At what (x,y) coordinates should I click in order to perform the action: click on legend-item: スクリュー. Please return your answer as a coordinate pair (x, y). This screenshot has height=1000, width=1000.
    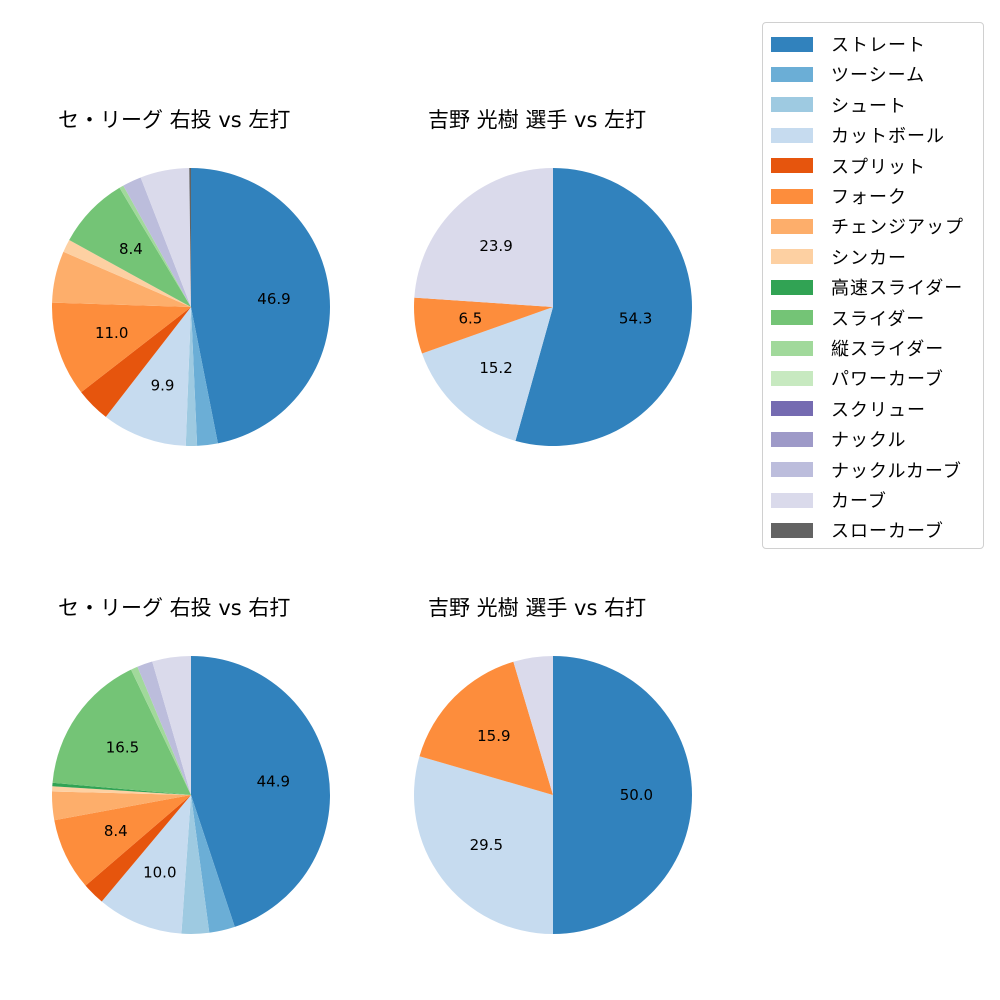
    Looking at the image, I should click on (848, 409).